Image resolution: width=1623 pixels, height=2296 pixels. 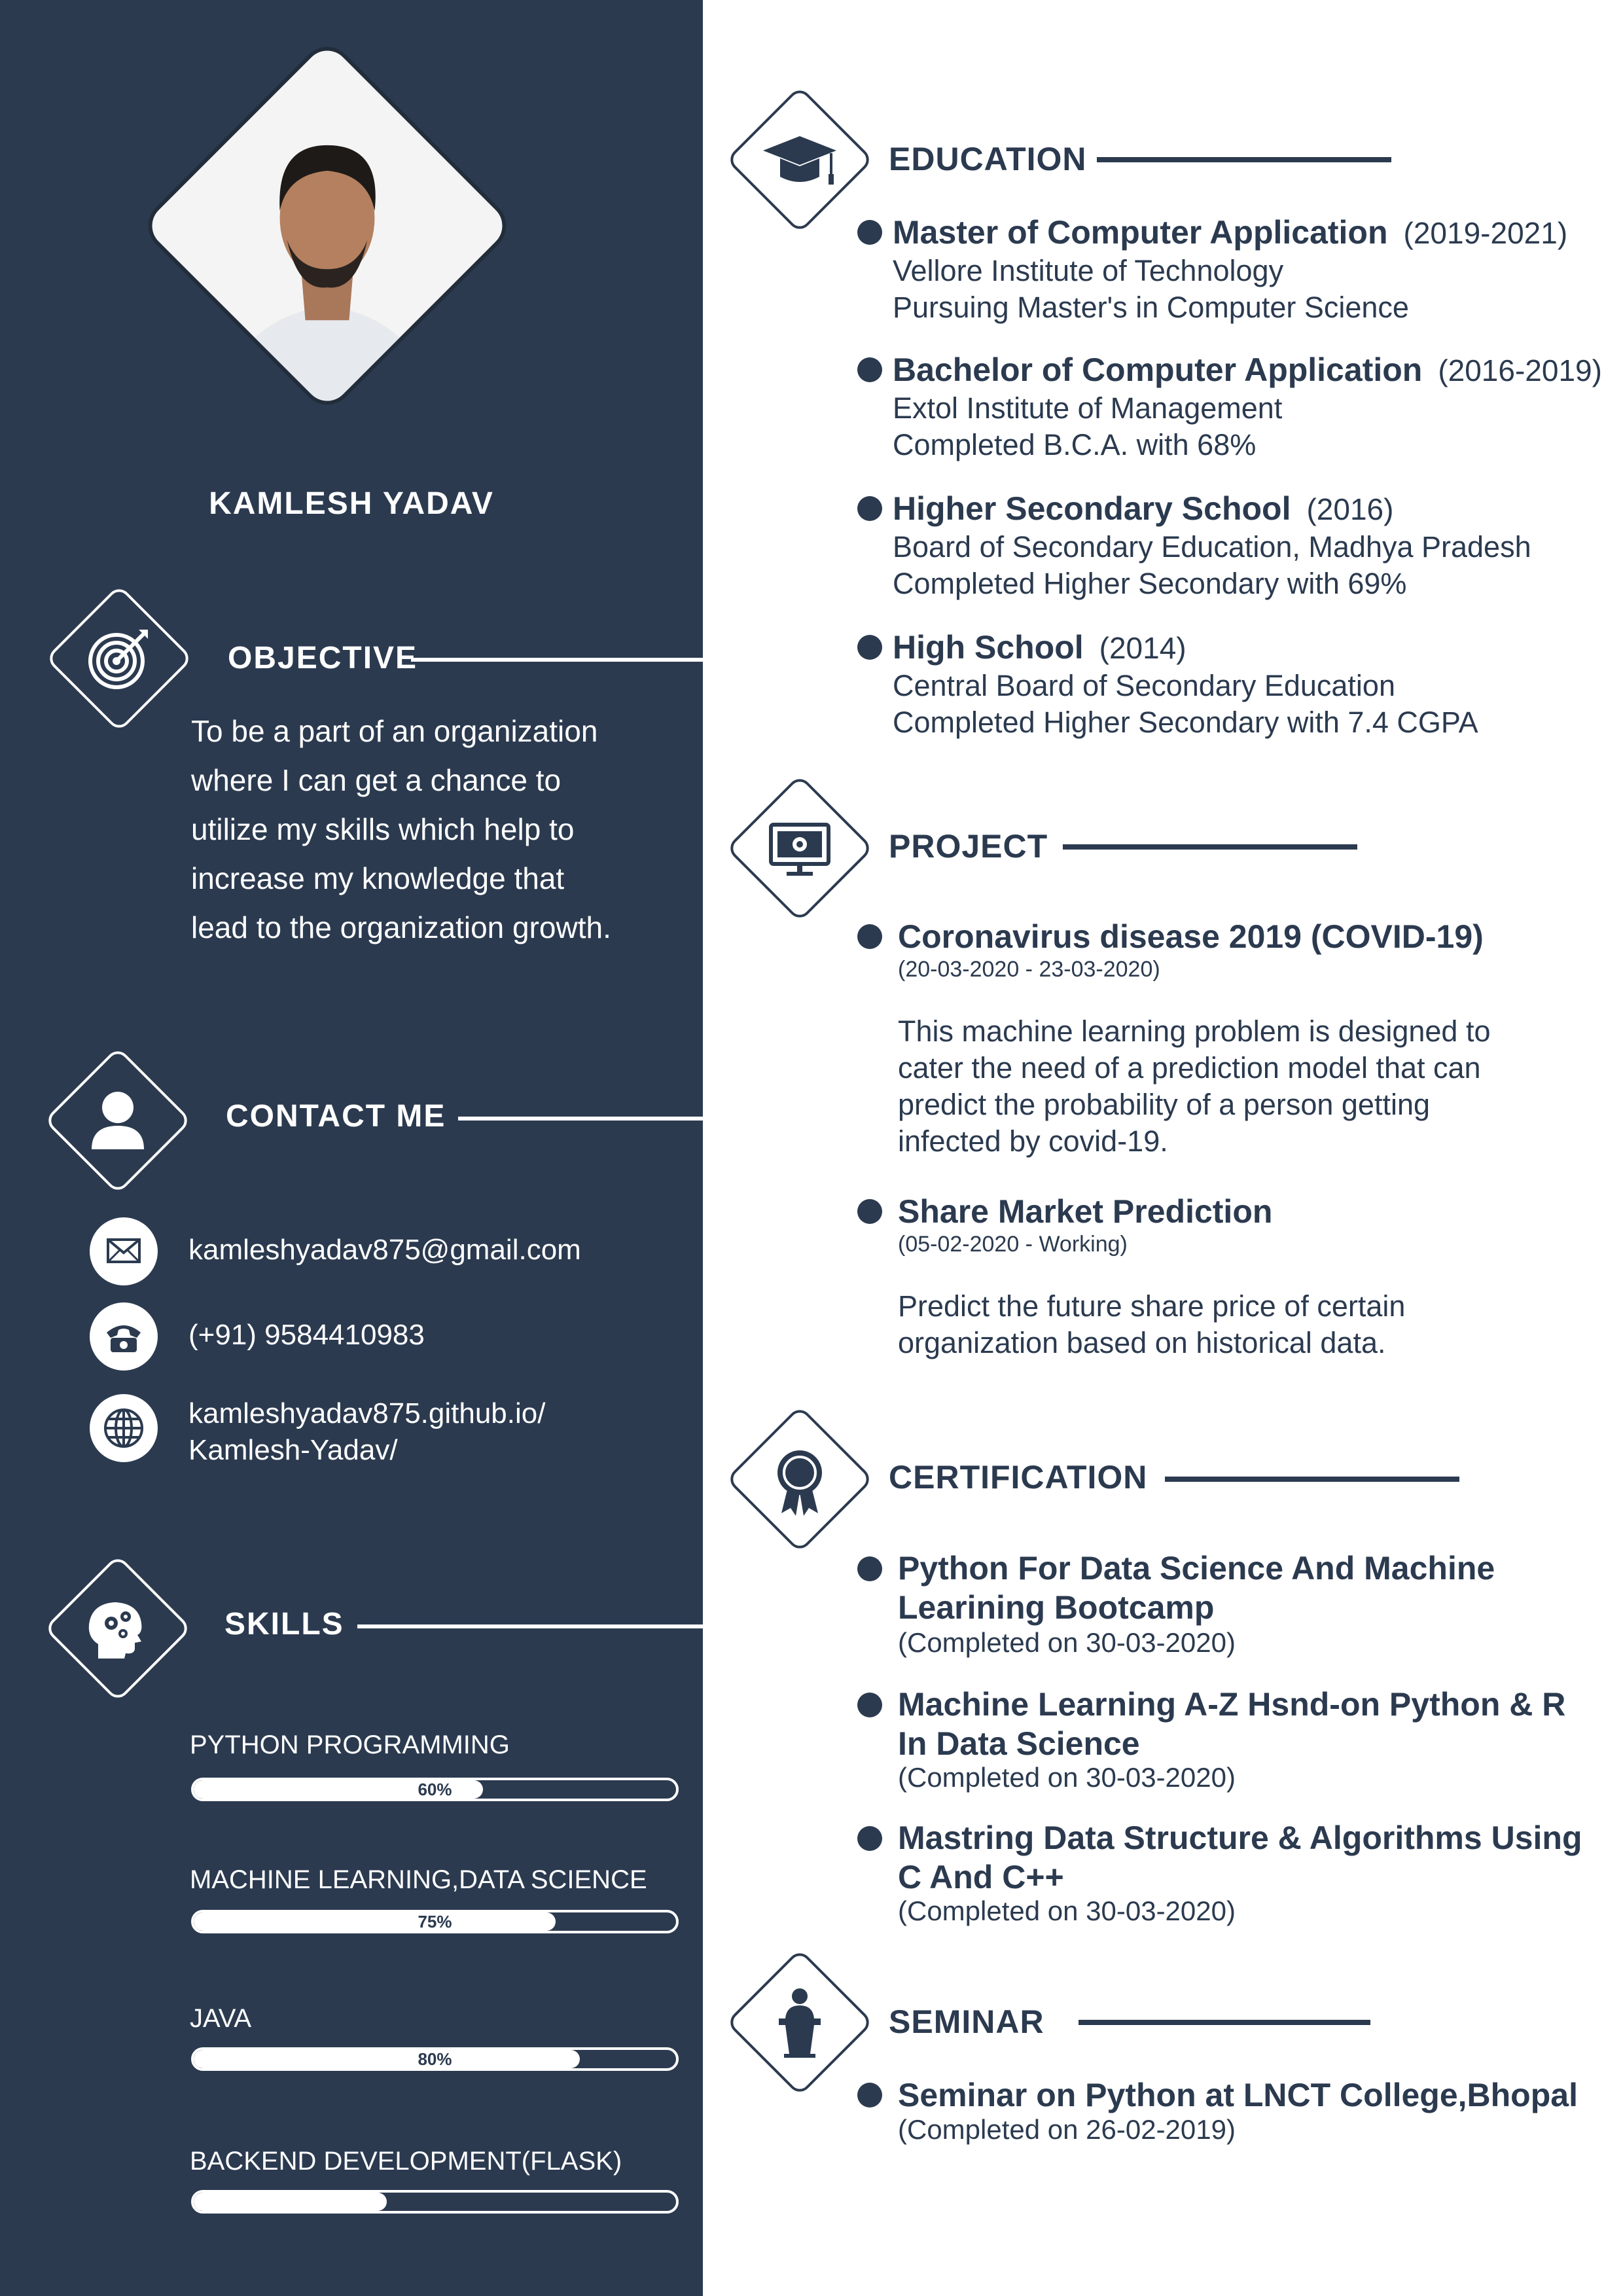 What do you see at coordinates (557, 660) in the screenshot?
I see `objective-divider` at bounding box center [557, 660].